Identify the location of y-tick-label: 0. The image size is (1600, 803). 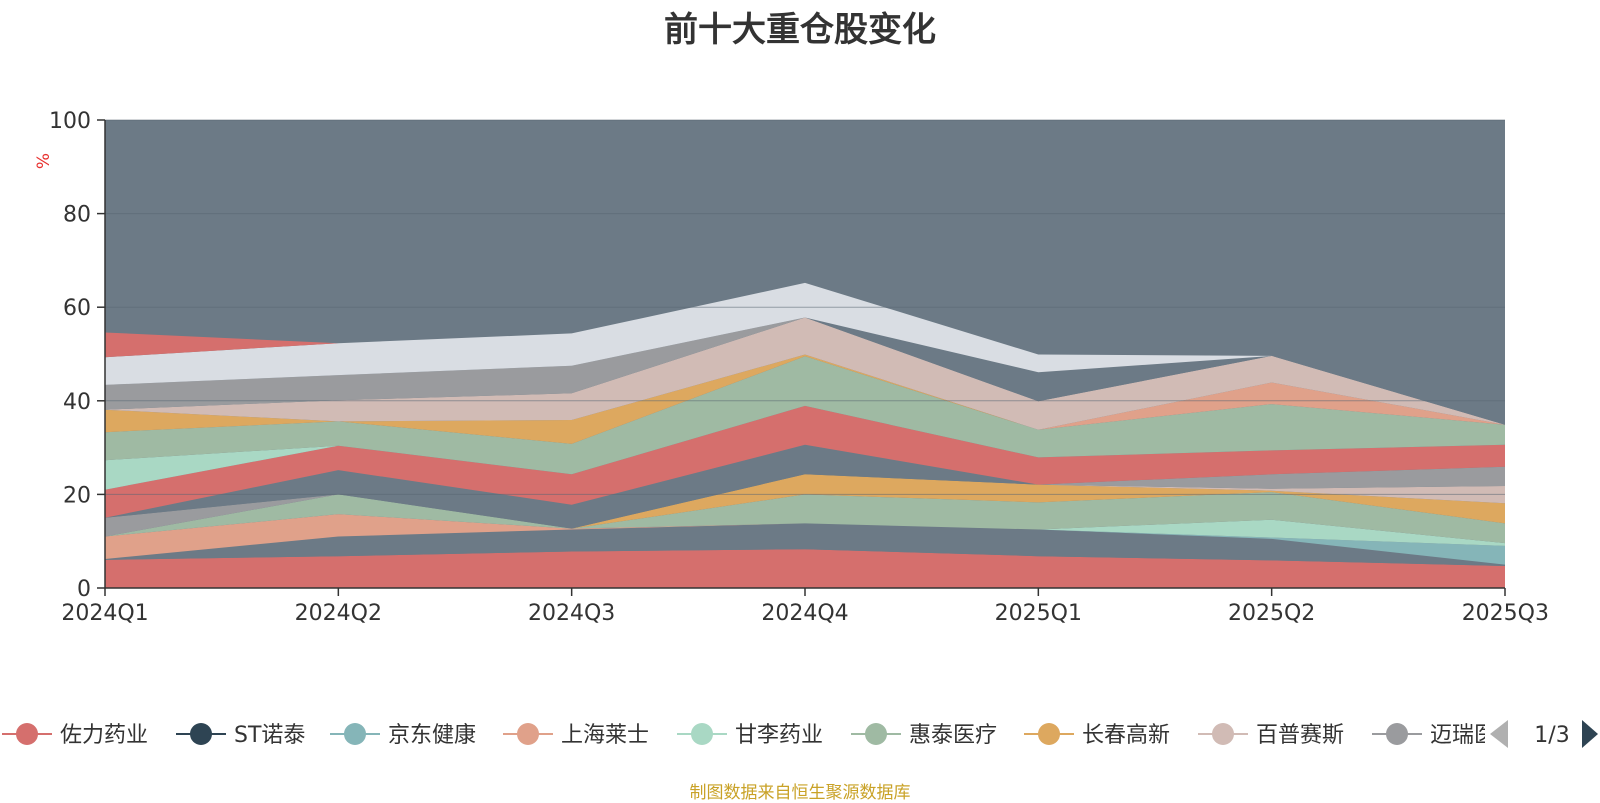
(84, 589).